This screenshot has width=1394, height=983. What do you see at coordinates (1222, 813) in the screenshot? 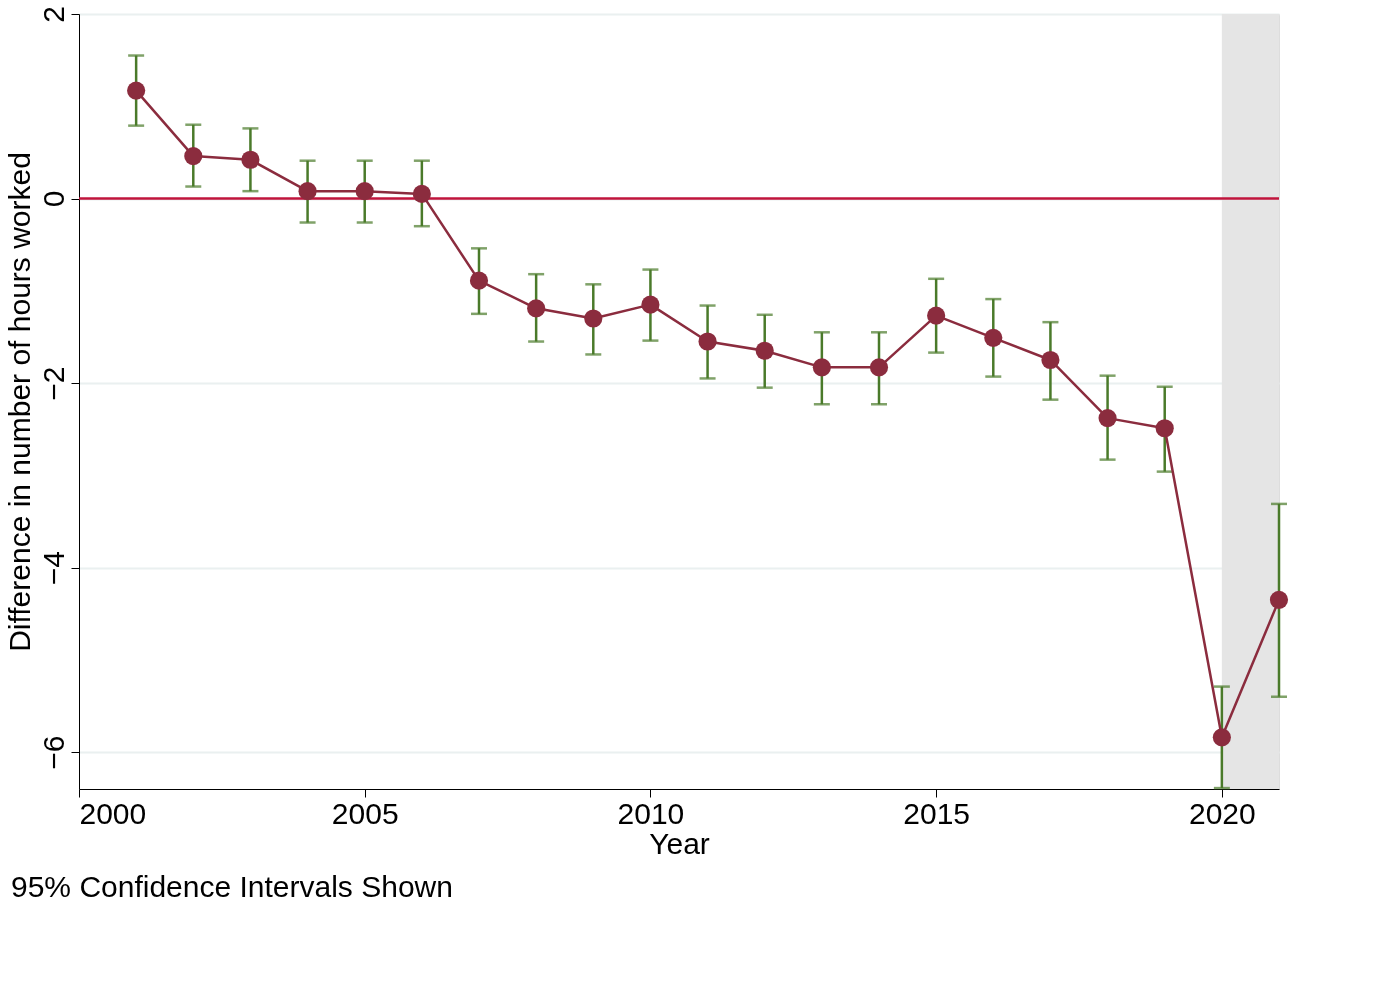
I see `x-tick-label: 2020` at bounding box center [1222, 813].